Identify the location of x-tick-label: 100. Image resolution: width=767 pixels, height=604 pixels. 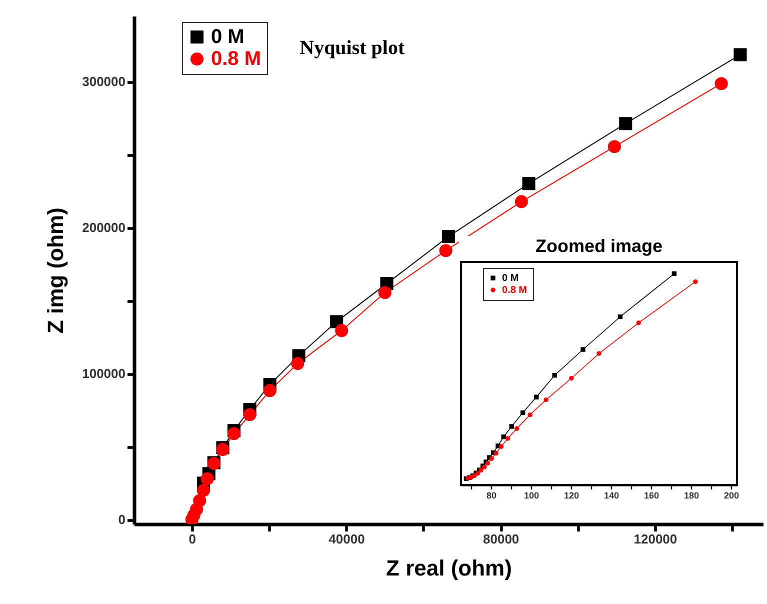
(532, 495).